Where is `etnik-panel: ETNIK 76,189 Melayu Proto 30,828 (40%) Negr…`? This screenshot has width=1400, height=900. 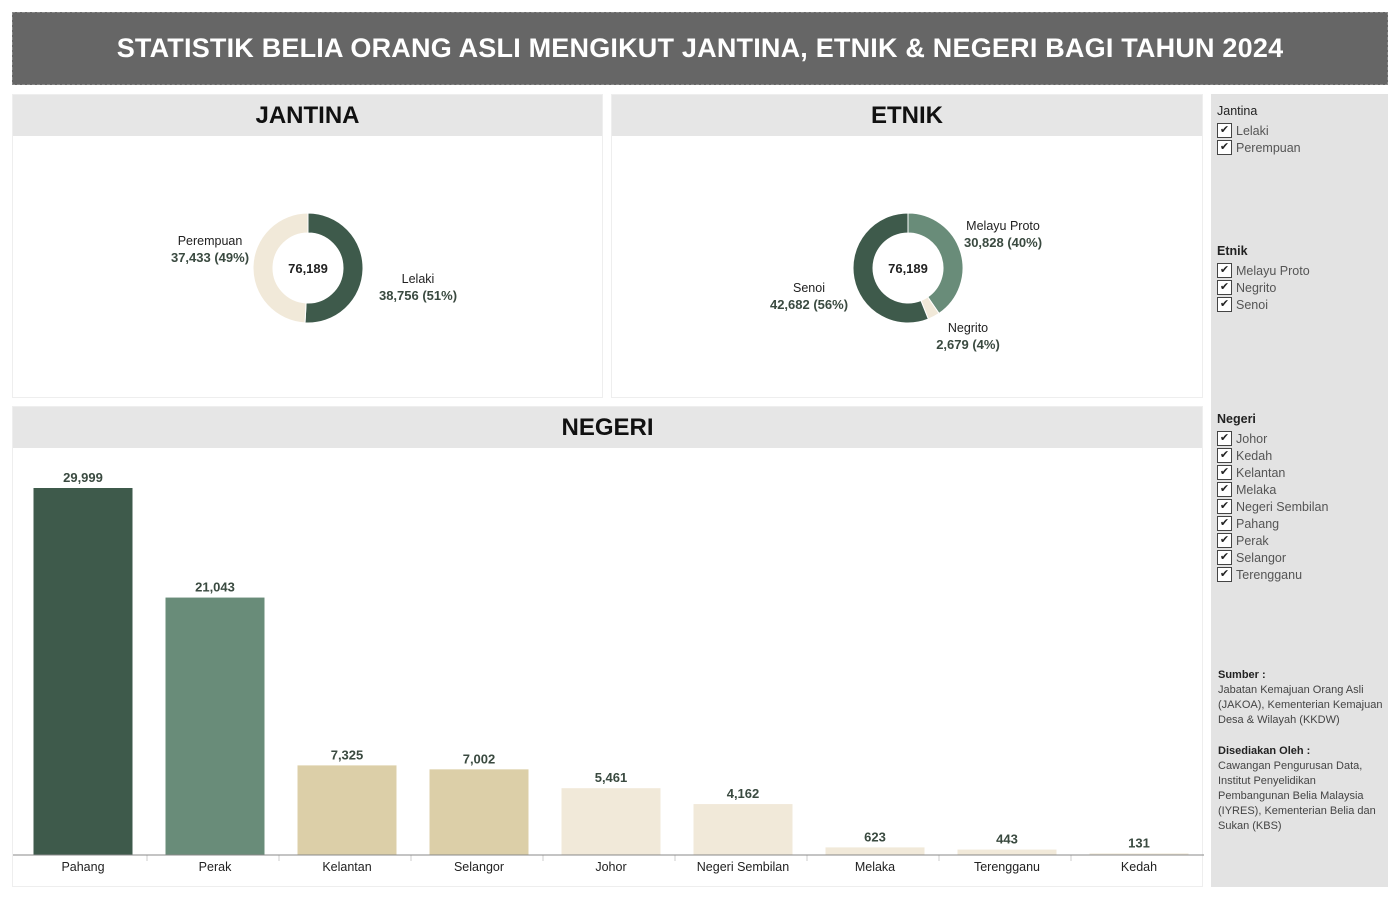
etnik-panel: ETNIK 76,189 Melayu Proto 30,828 (40%) Negr… is located at coordinates (907, 246).